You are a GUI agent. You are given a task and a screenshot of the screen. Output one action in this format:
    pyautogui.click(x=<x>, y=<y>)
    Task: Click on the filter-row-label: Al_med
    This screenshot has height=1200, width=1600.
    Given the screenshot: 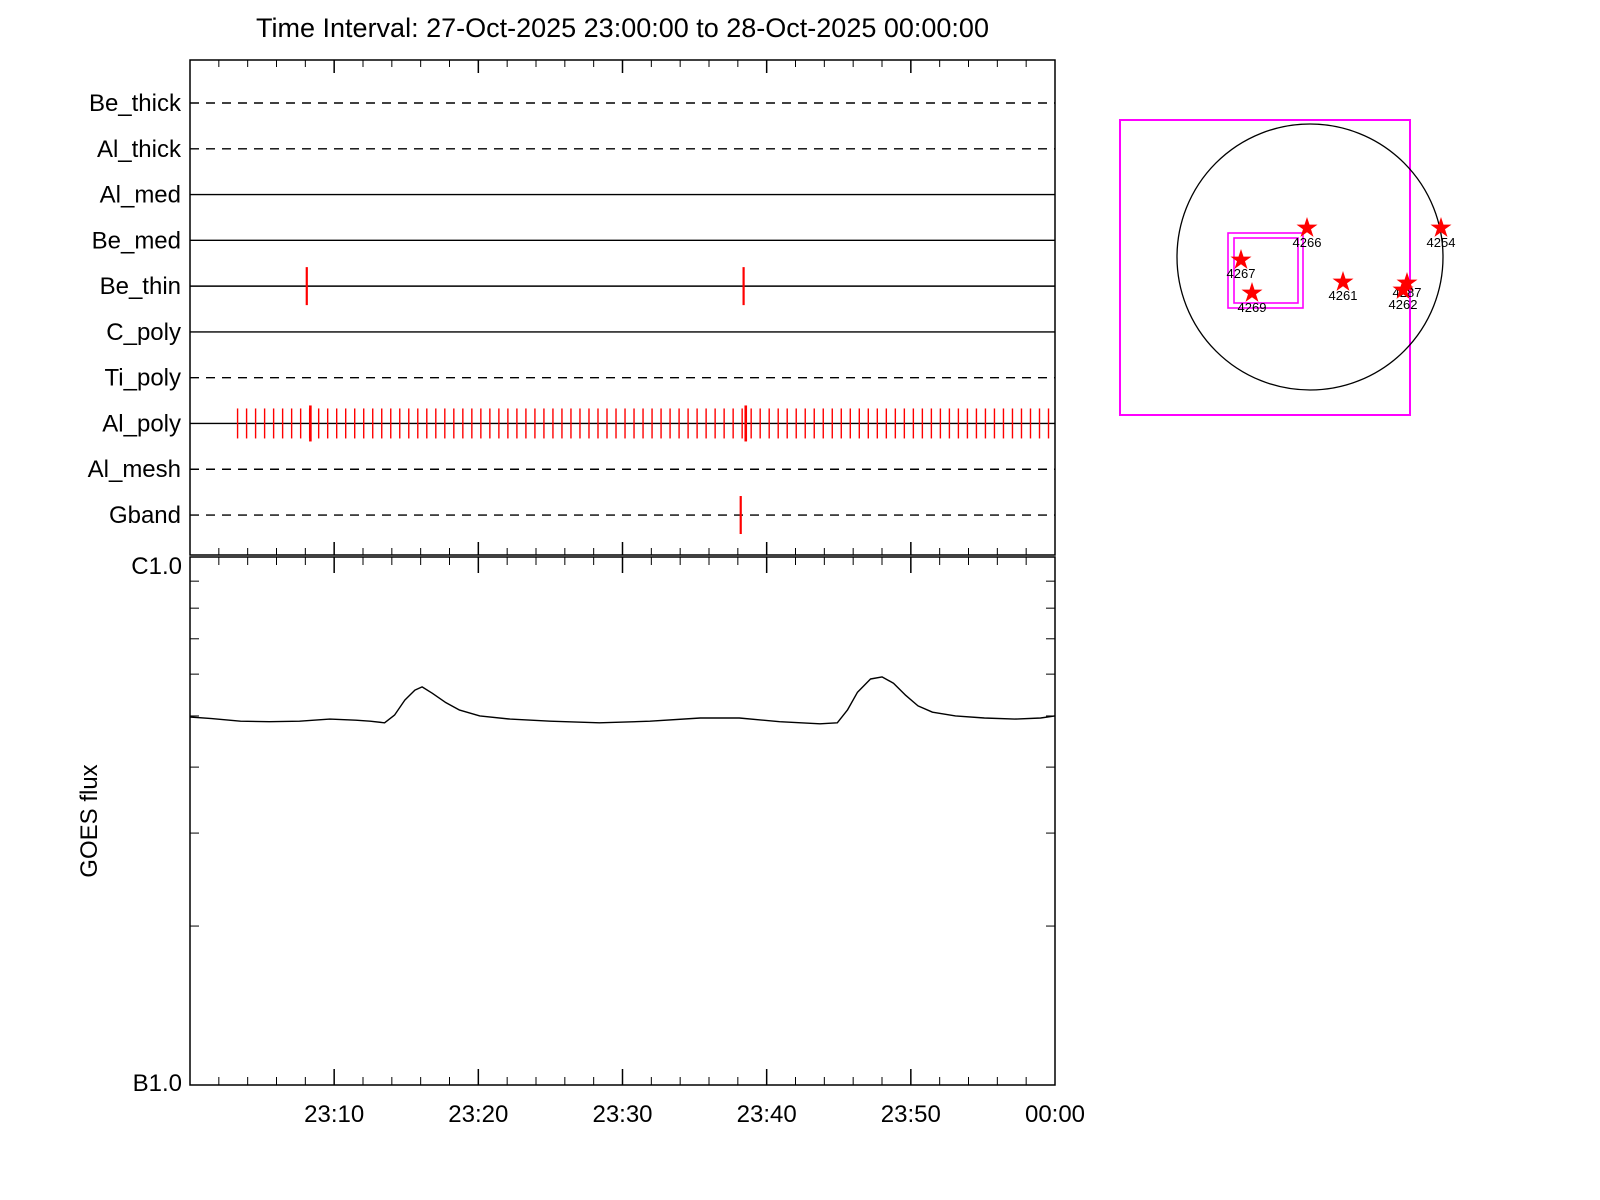 What is the action you would take?
    pyautogui.click(x=140, y=195)
    